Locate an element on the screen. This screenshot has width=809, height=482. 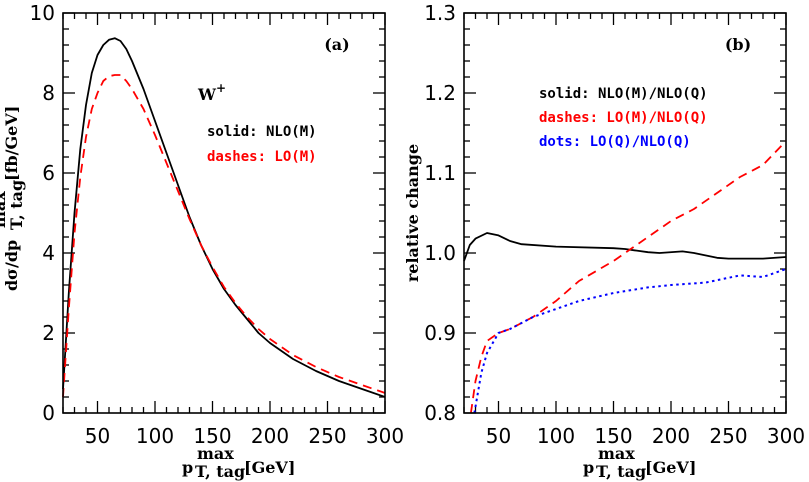
y-tick-label: 0.8 is located at coordinates (440, 413).